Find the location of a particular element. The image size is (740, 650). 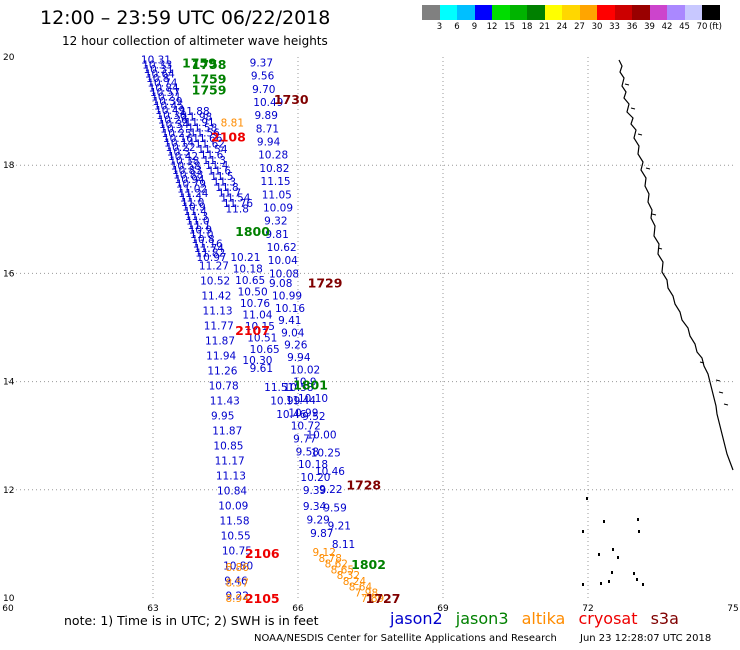

pass-time-label: 2108 is located at coordinates (228, 137).